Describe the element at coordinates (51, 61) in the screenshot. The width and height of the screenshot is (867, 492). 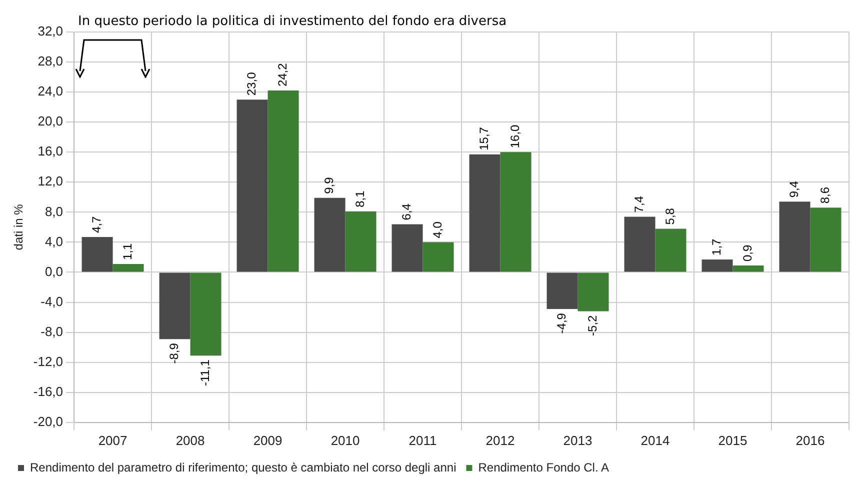
I see `y-tick-label: 28,0` at that location.